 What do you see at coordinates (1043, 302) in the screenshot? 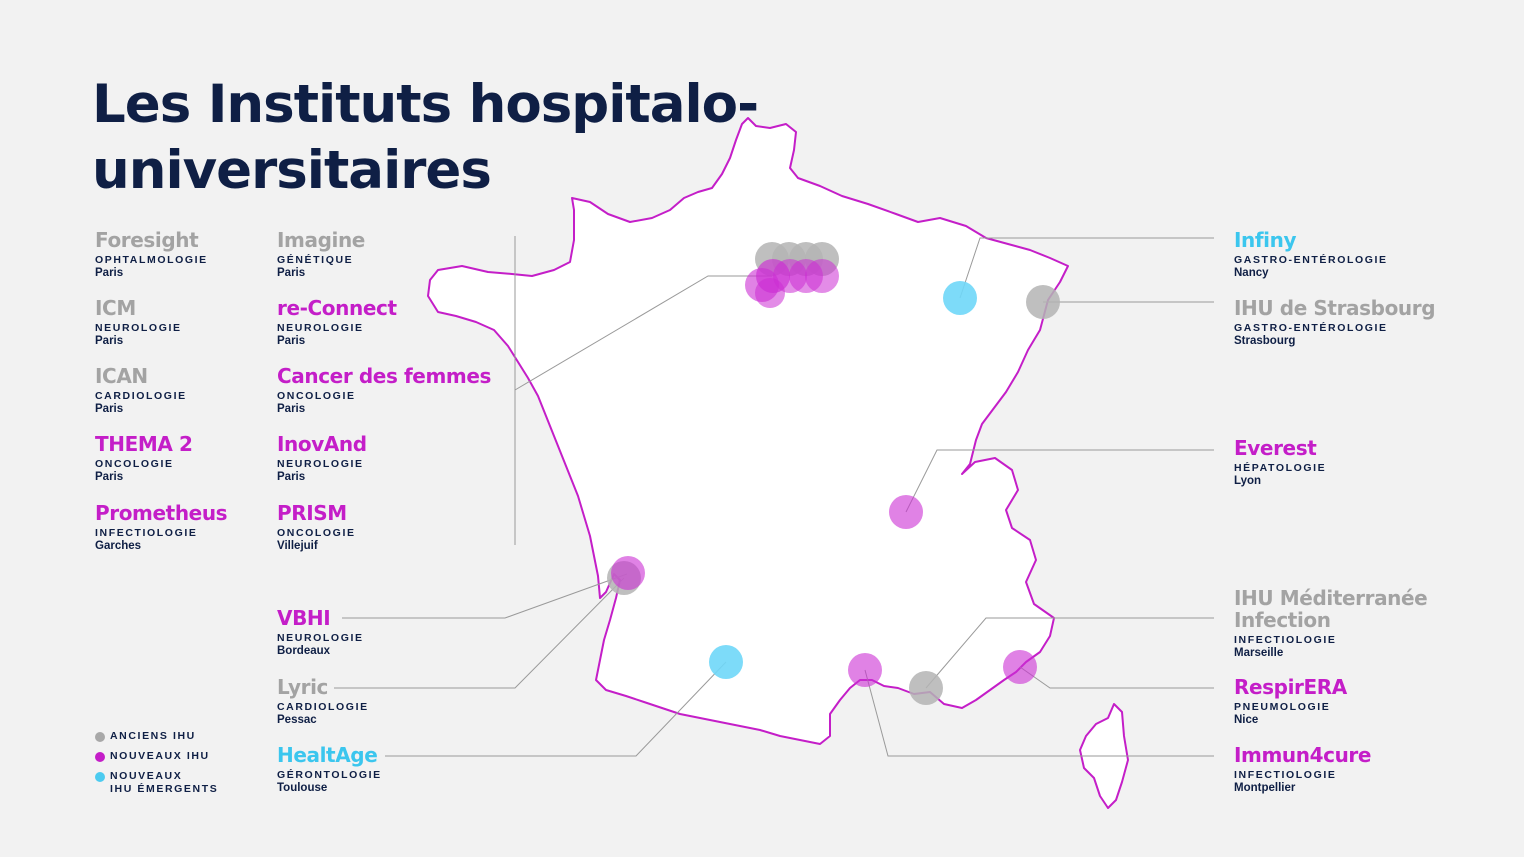
I see `ihu-marker-strasbourg` at bounding box center [1043, 302].